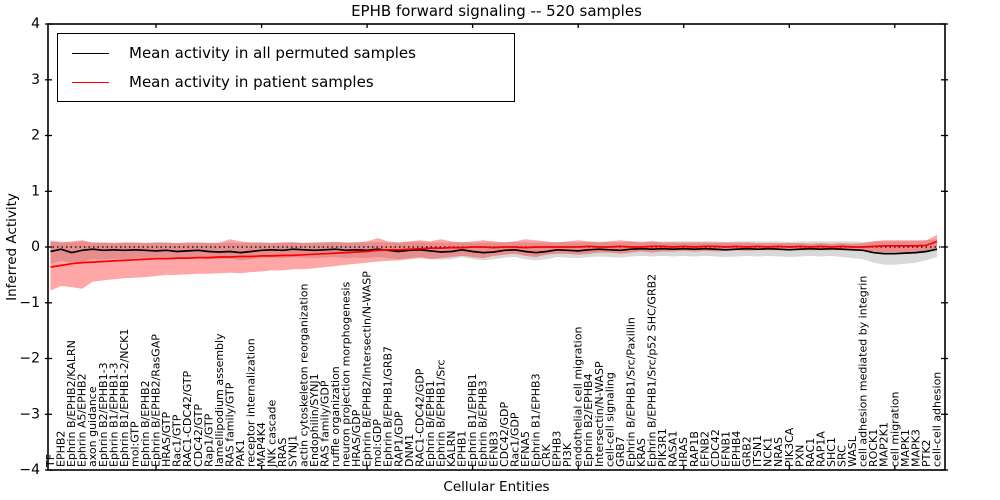 This screenshot has height=500, width=1000. Describe the element at coordinates (35, 136) in the screenshot. I see `y-tick-label: 2` at that location.